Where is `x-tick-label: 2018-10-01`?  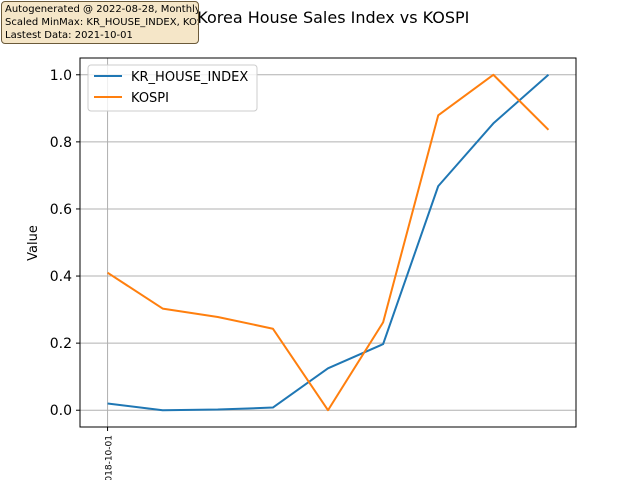
x-tick-label: 2018-10-01 is located at coordinates (110, 457).